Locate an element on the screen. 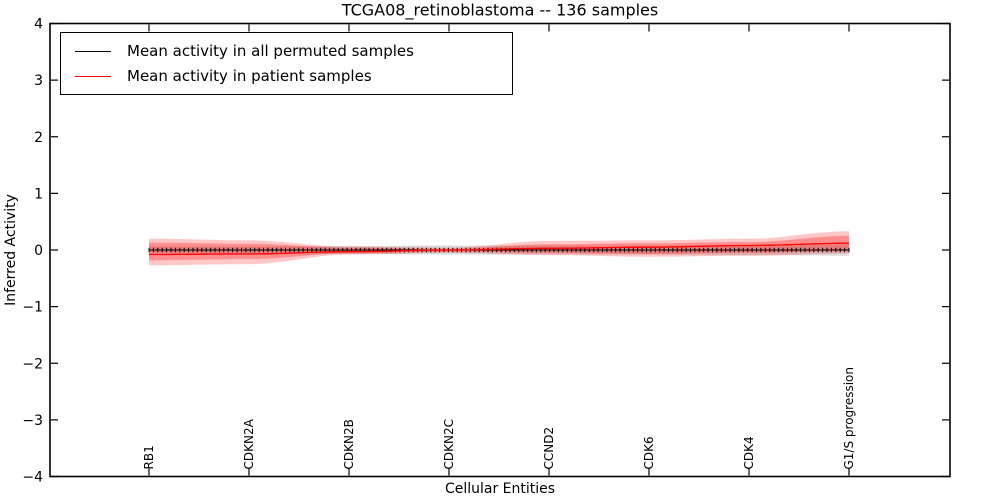 The height and width of the screenshot is (500, 1000). y-tick-label: −3 is located at coordinates (32, 421).